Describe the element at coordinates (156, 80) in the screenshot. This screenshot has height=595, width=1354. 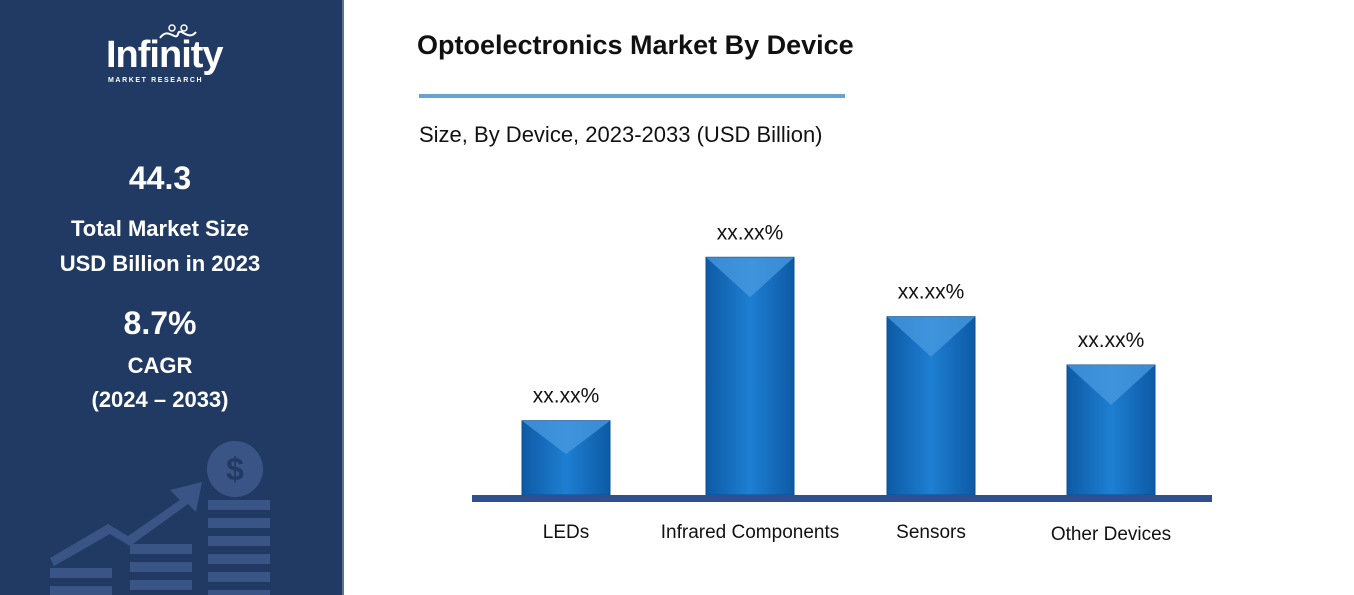
I see `logo-subtitle: MARKET RESEARCH` at that location.